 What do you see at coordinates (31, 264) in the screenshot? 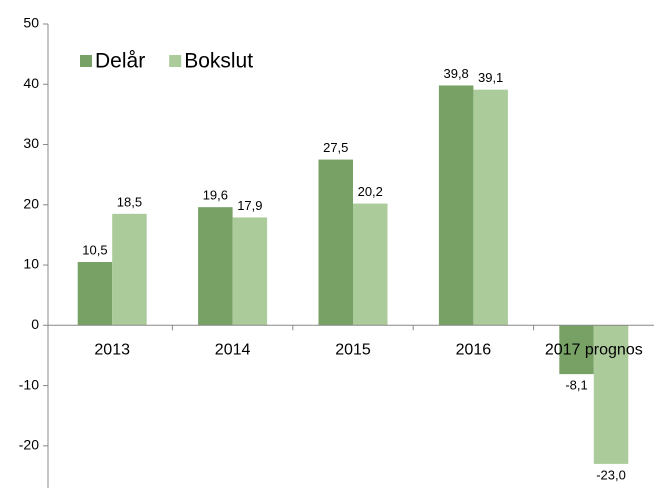
I see `y-tick-label: 10` at bounding box center [31, 264].